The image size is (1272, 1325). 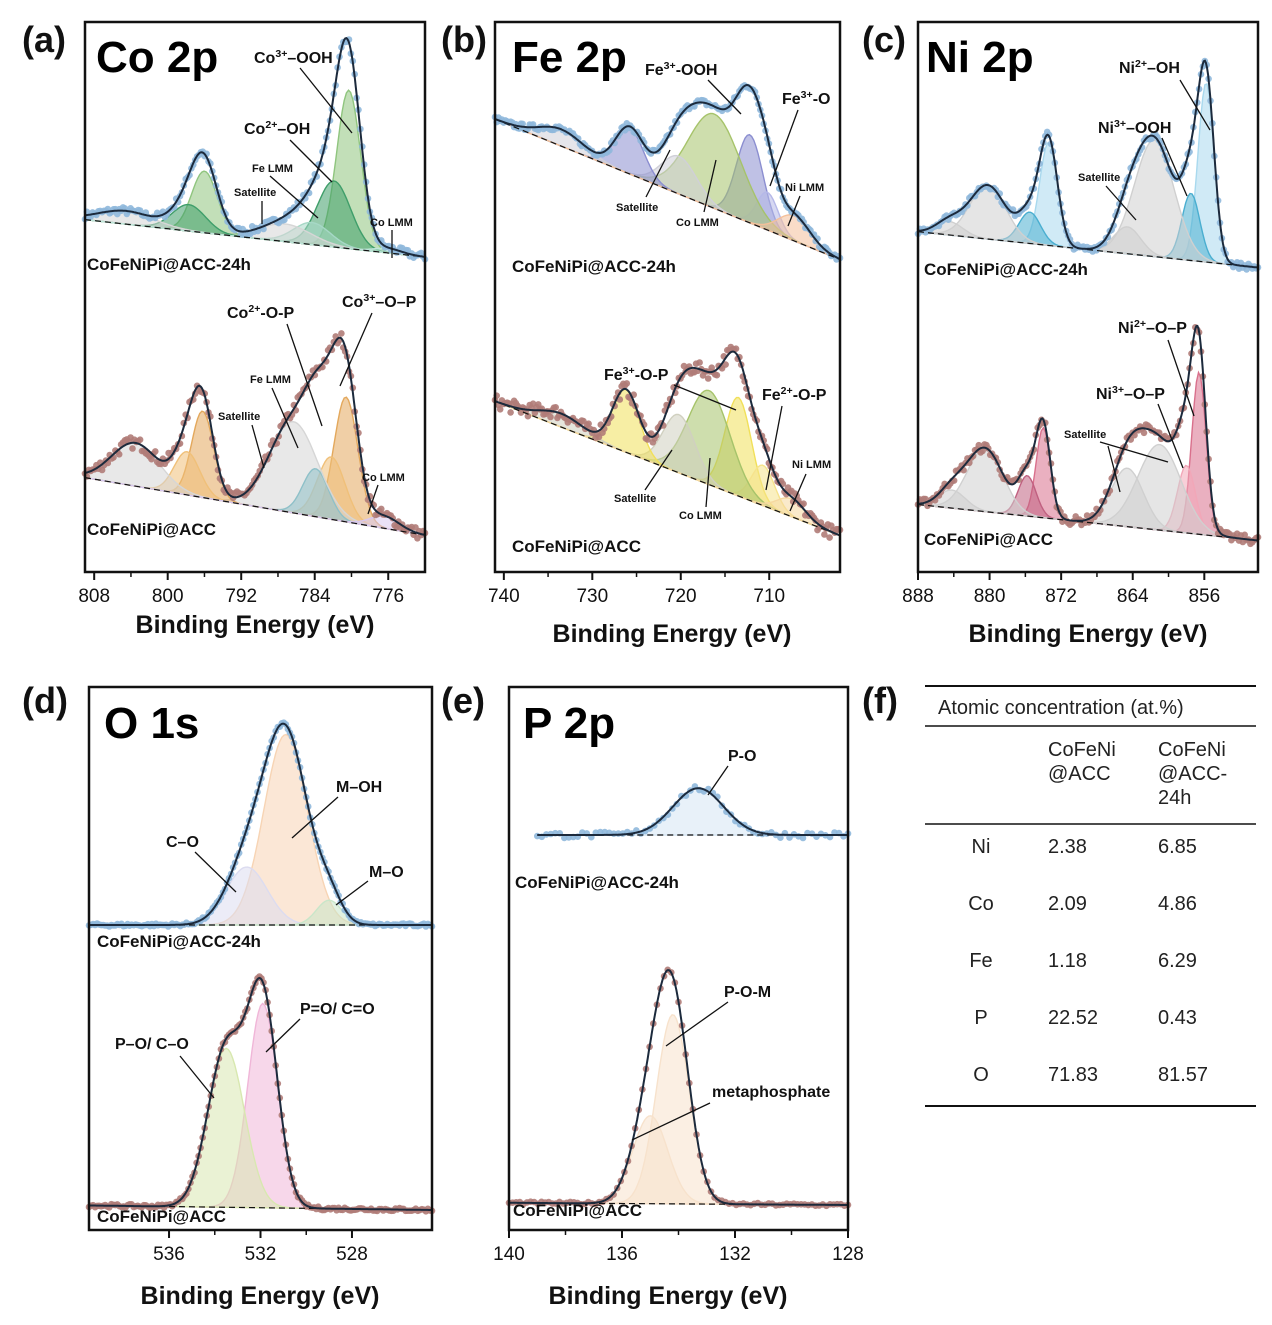 I want to click on peak-annotation: Fe3+-O-P, so click(x=636, y=374).